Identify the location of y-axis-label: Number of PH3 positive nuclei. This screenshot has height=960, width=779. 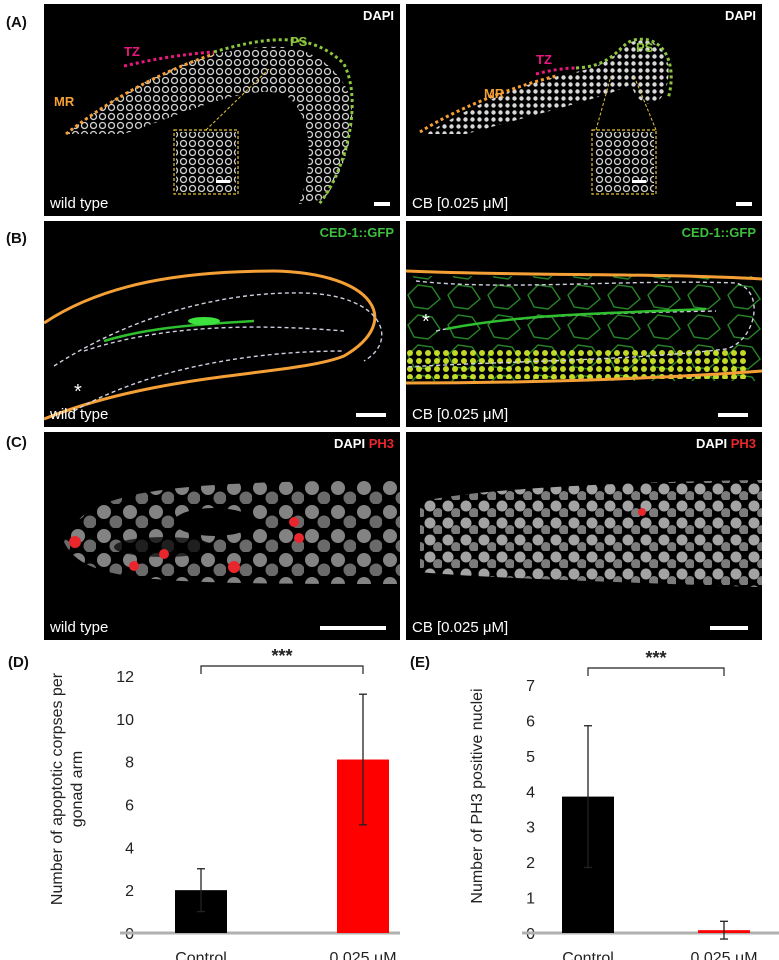
(477, 795).